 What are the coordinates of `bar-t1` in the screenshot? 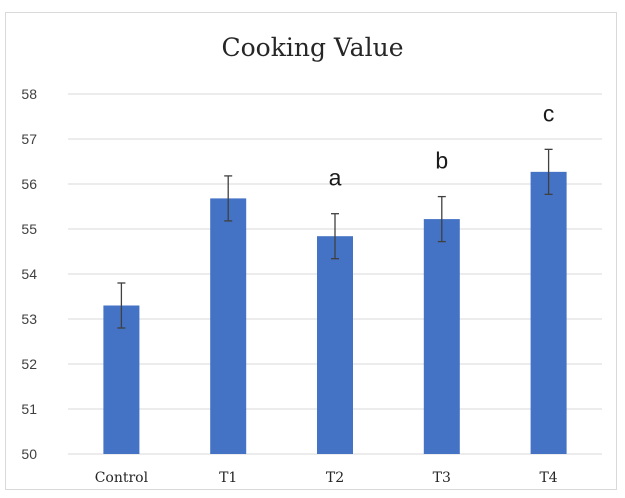 It's located at (228, 326).